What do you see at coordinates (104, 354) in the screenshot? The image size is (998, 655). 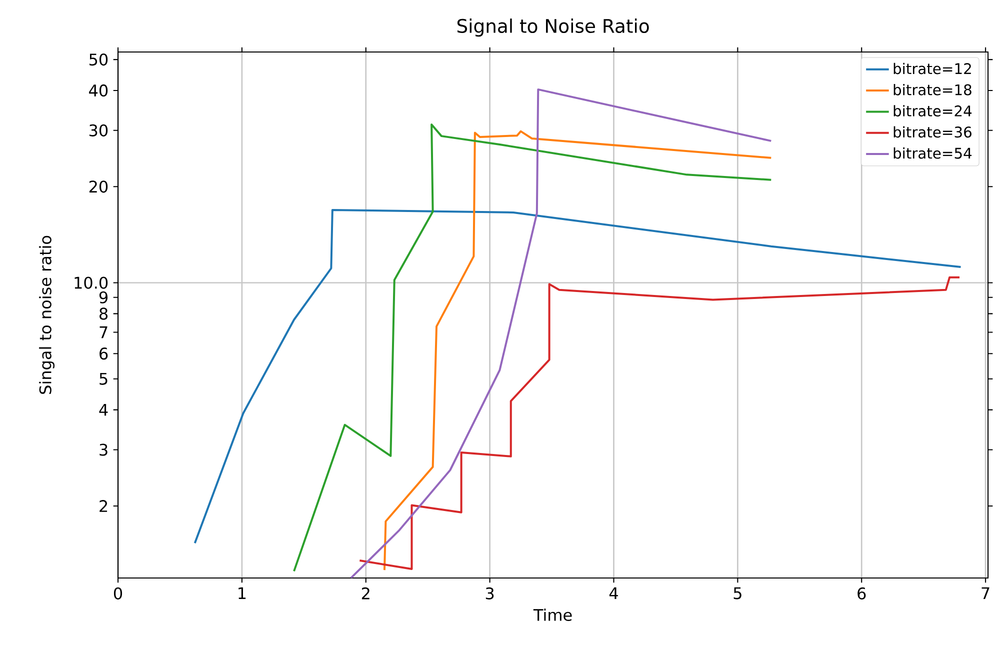 I see `y-tick-label: 6` at bounding box center [104, 354].